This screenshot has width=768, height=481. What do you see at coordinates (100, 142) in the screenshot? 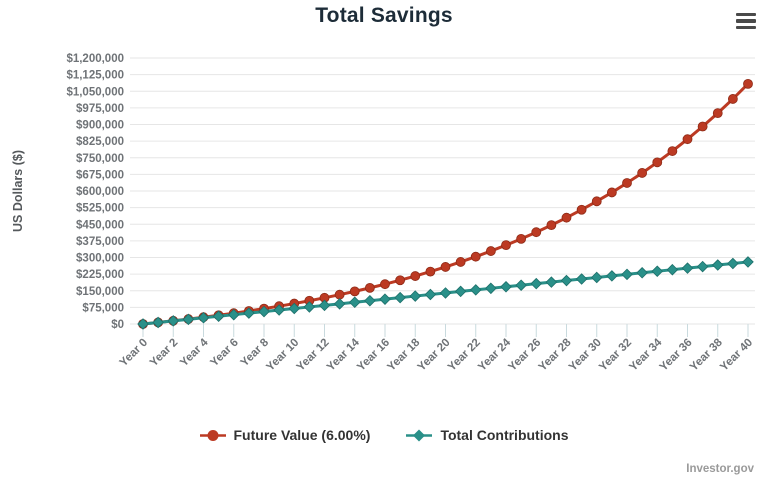
I see `svg-text: $825,000` at bounding box center [100, 142].